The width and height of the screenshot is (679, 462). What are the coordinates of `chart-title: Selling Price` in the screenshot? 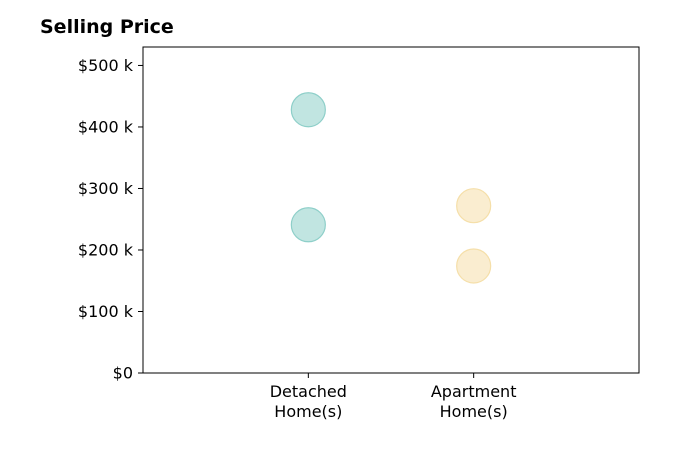 It's located at (107, 27).